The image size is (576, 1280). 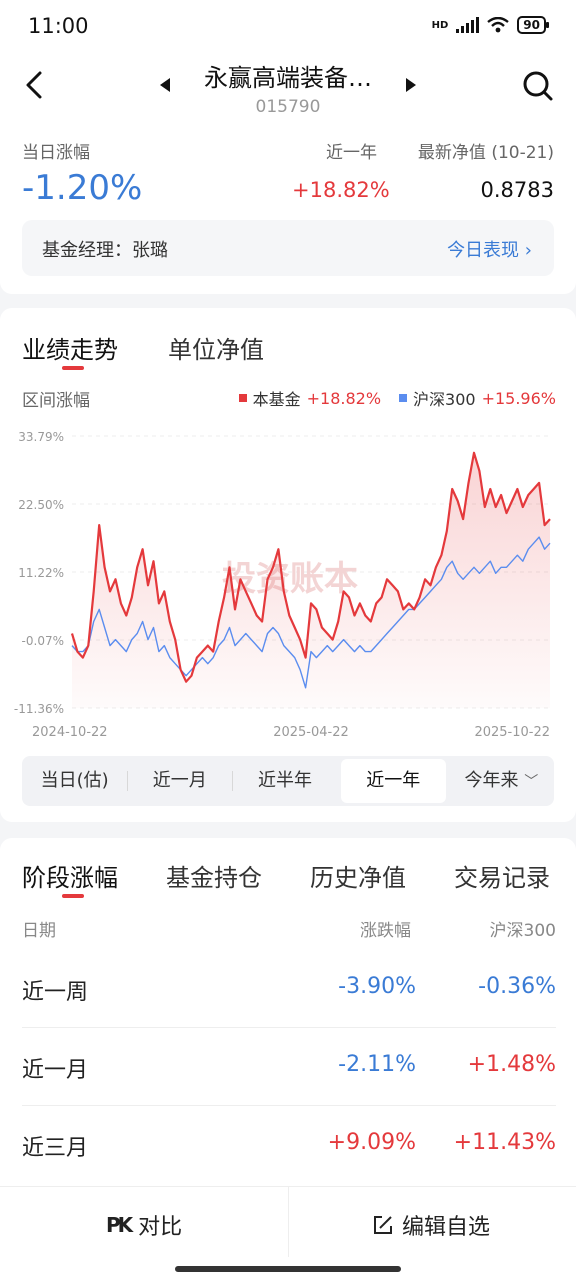 I want to click on next-fund-icon, so click(x=411, y=85).